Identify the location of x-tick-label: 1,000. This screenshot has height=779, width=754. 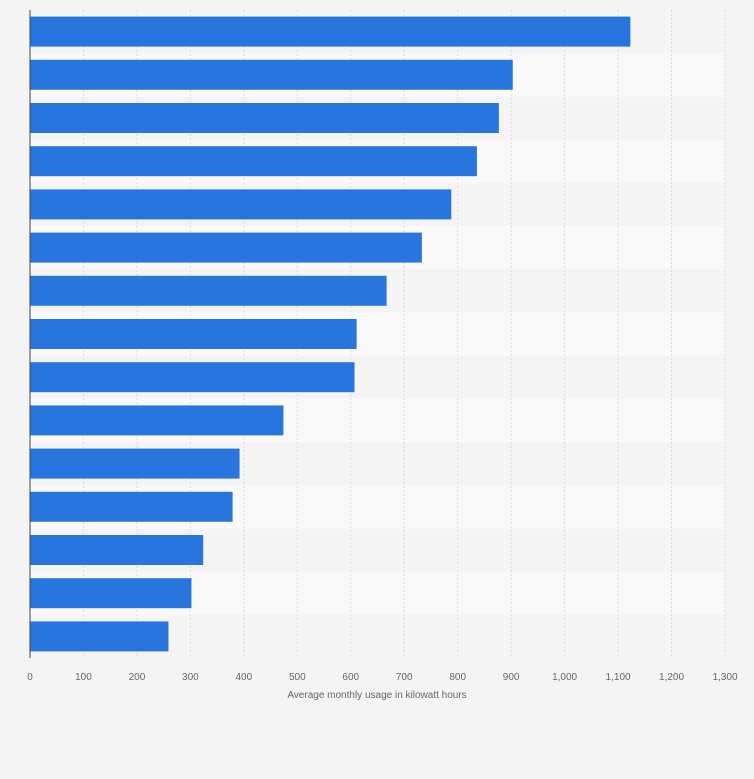
(564, 677).